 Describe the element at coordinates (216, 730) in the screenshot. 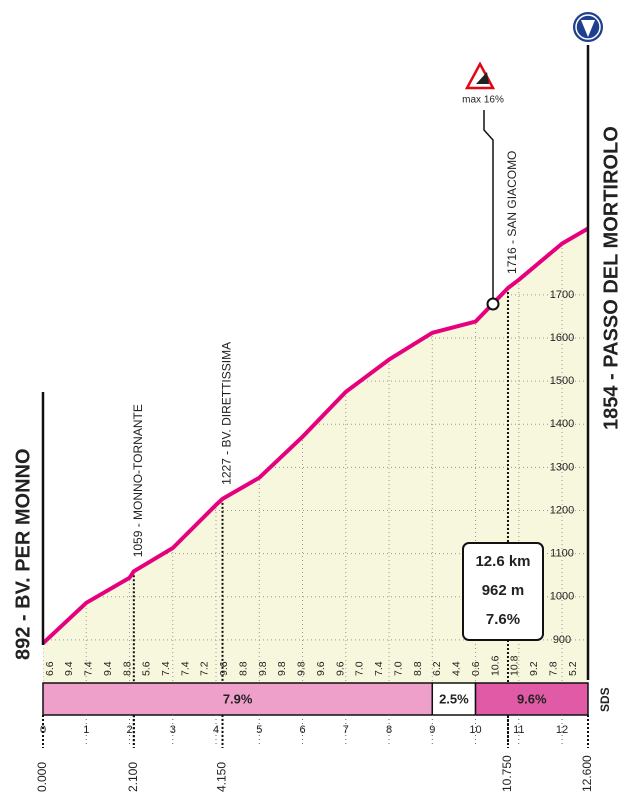

I see `x-tick-label: 4` at that location.